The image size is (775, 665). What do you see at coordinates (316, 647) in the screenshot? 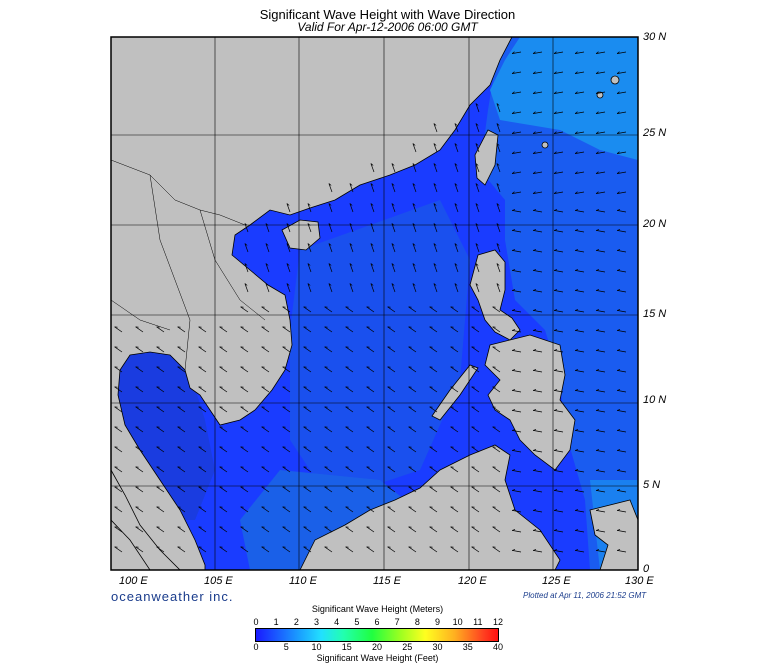
I see `legend-feet-tick: 10` at bounding box center [316, 647].